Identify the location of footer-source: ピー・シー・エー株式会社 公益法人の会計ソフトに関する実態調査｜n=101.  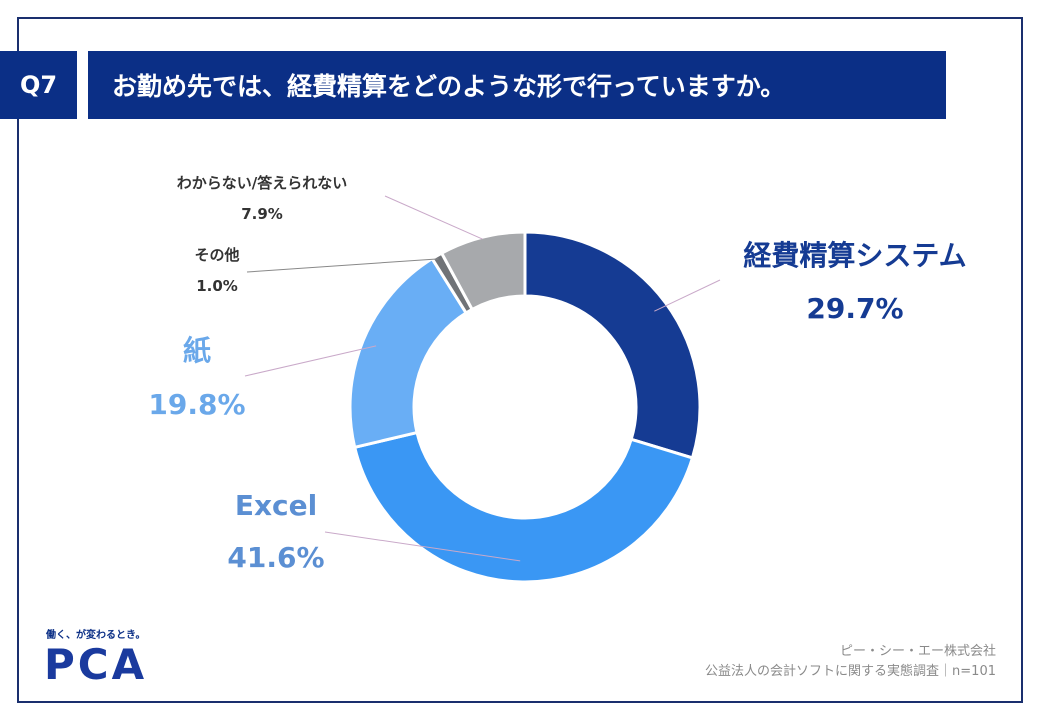
(850, 662).